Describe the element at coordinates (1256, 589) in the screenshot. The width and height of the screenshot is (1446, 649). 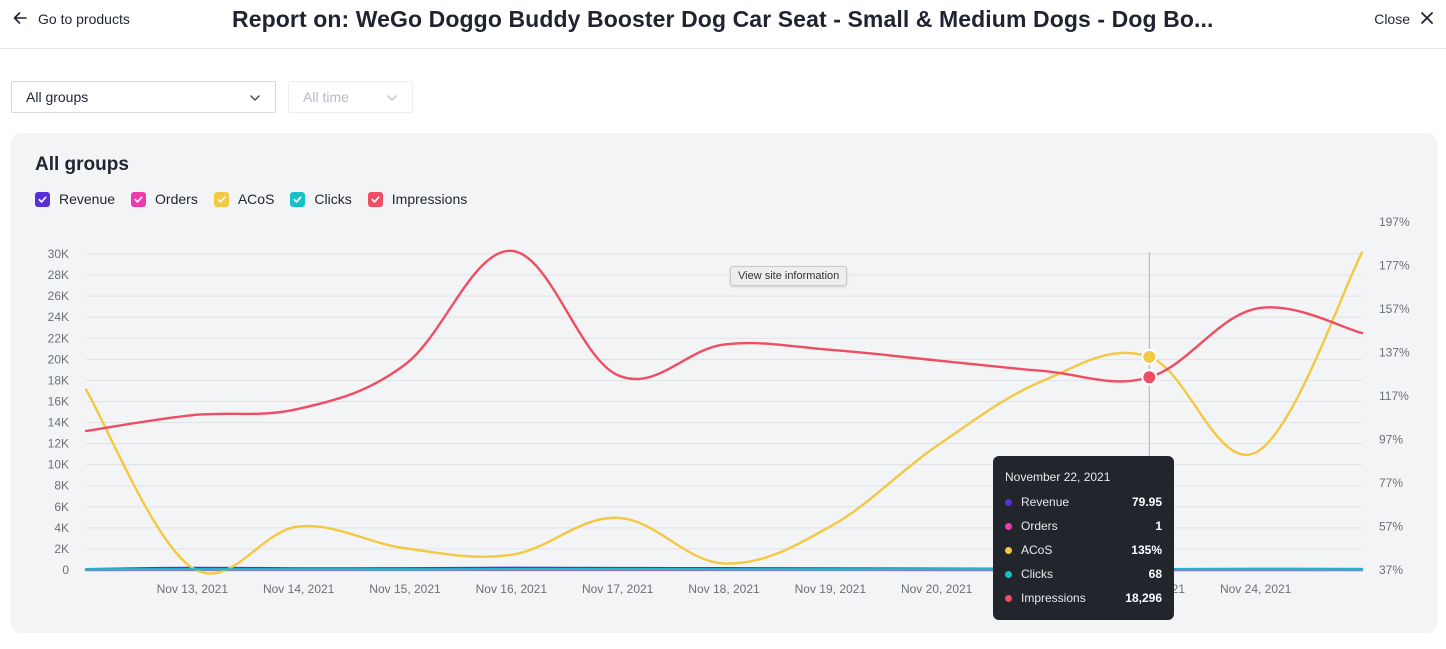
I see `x-tick-label: Nov 24, 2021` at that location.